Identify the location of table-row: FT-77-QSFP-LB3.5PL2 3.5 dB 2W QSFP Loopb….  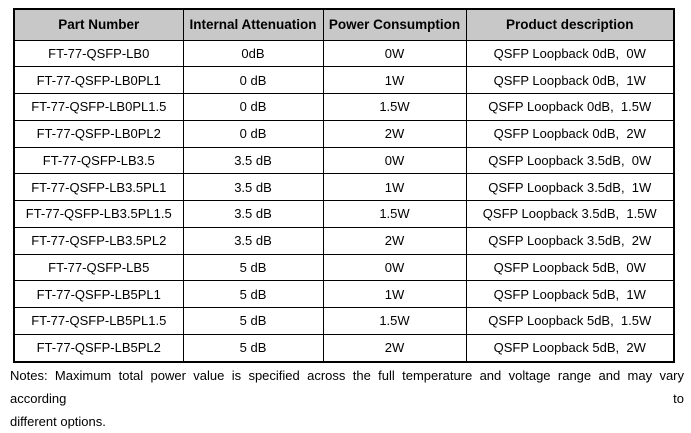
(344, 240).